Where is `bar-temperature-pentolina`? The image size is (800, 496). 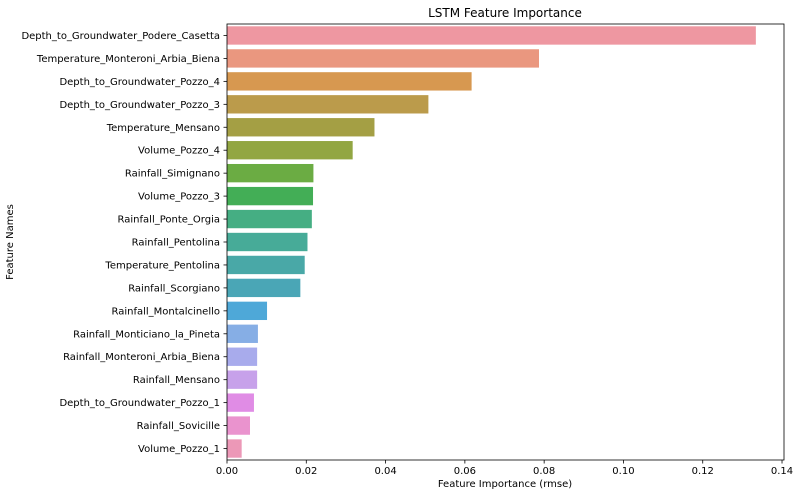
bar-temperature-pentolina is located at coordinates (266, 265).